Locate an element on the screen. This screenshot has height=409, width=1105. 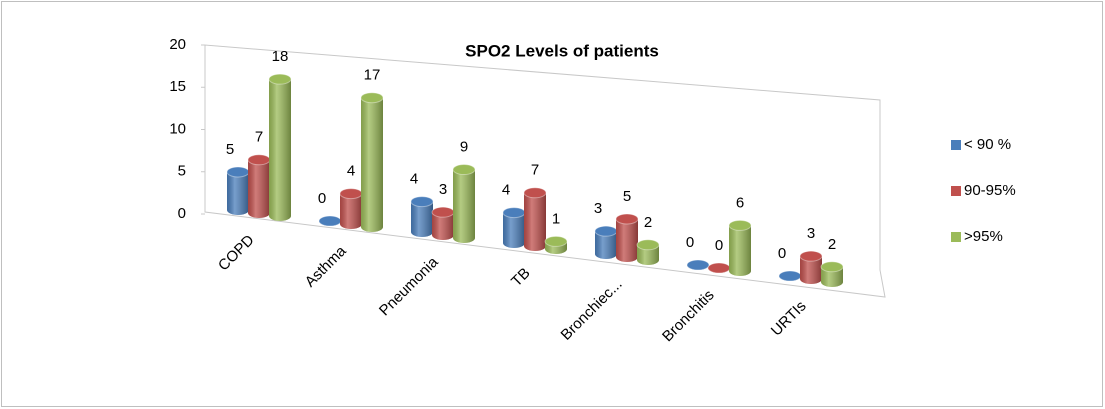
chart-title: SPO2 Levels of patients is located at coordinates (562, 50).